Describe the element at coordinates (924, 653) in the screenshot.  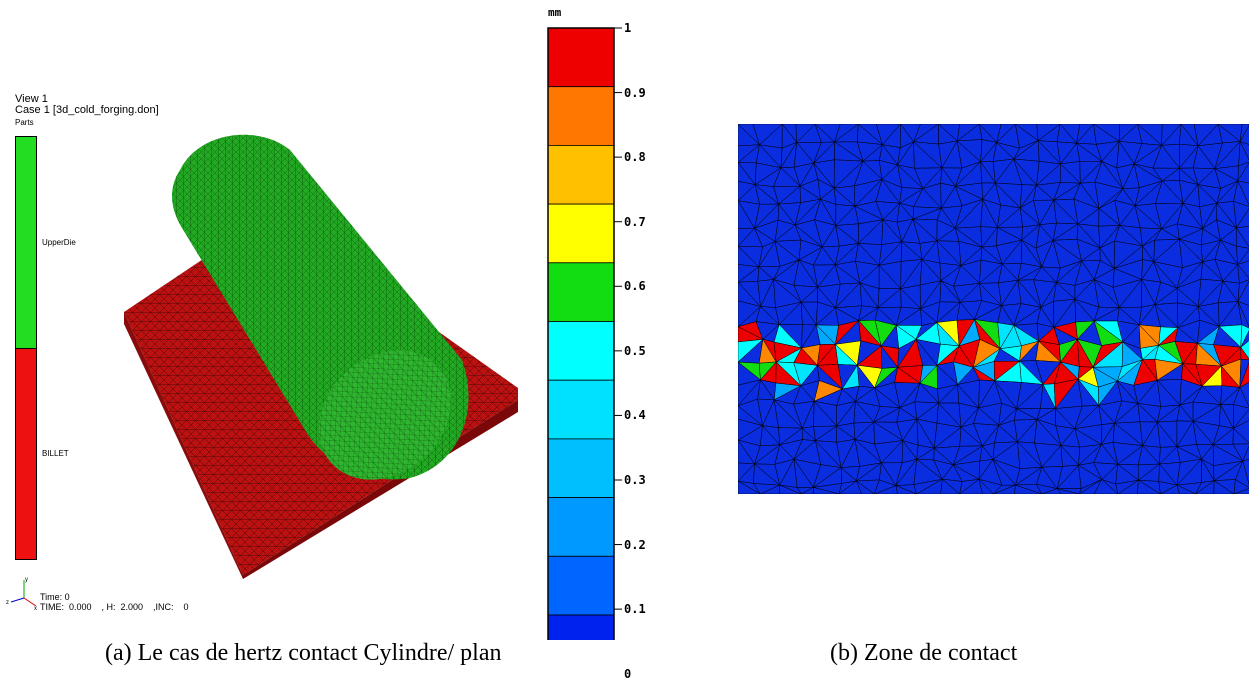
I see `caption-b: (b) Zone de contact` at that location.